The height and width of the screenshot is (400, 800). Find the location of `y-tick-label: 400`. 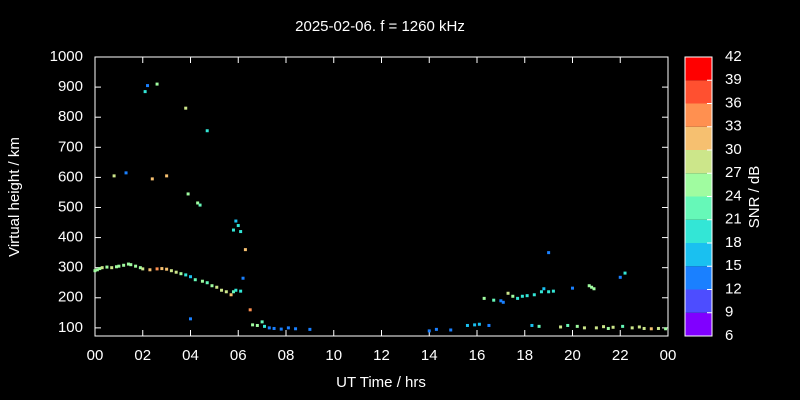

y-tick-label: 400 is located at coordinates (70, 237).